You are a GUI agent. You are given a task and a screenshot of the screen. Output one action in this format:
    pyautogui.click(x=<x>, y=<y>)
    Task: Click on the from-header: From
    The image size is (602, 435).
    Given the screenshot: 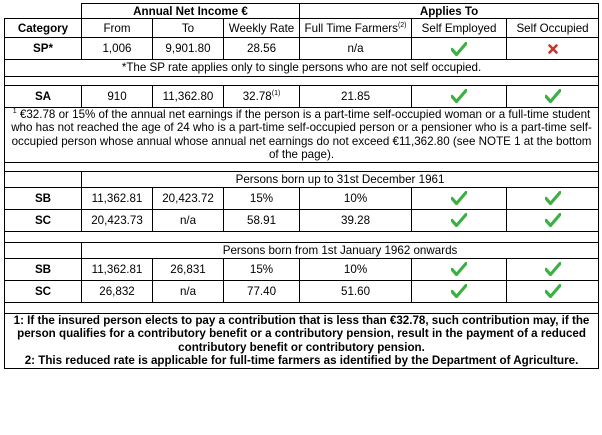 What is the action you would take?
    pyautogui.click(x=117, y=28)
    